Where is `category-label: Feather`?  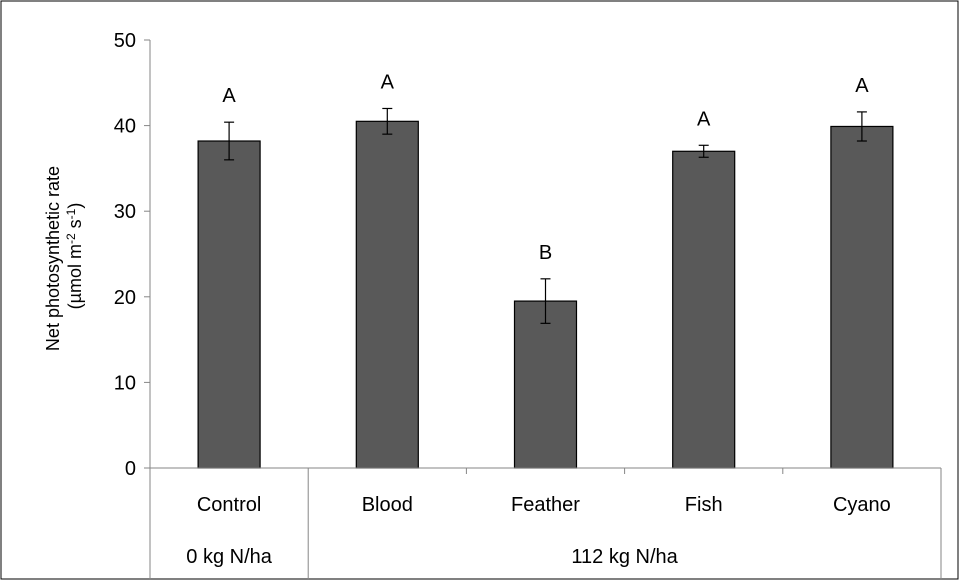 category-label: Feather is located at coordinates (545, 505).